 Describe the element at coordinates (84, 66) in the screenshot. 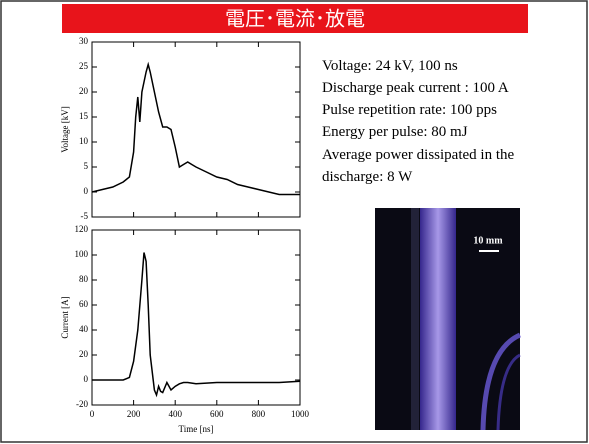

I see `y-tick-label: 25` at that location.